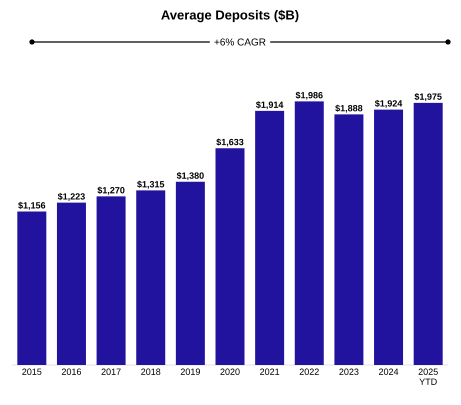 The width and height of the screenshot is (461, 405). Describe the element at coordinates (71, 196) in the screenshot. I see `data-label: $1,223` at that location.